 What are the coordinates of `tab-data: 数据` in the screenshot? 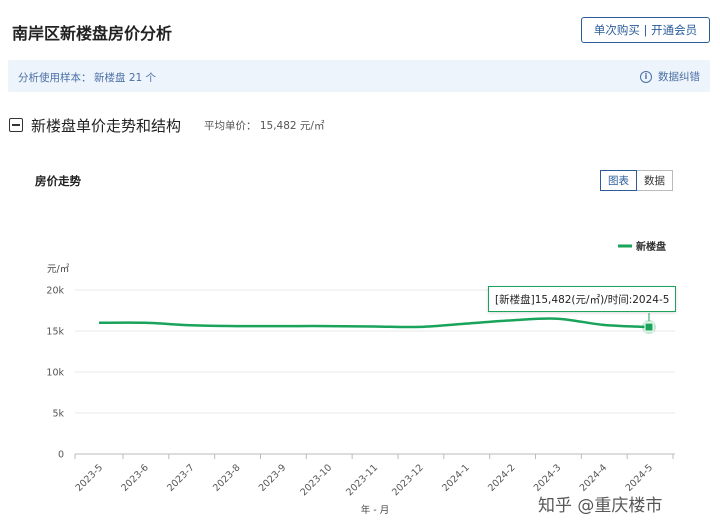 It's located at (655, 180).